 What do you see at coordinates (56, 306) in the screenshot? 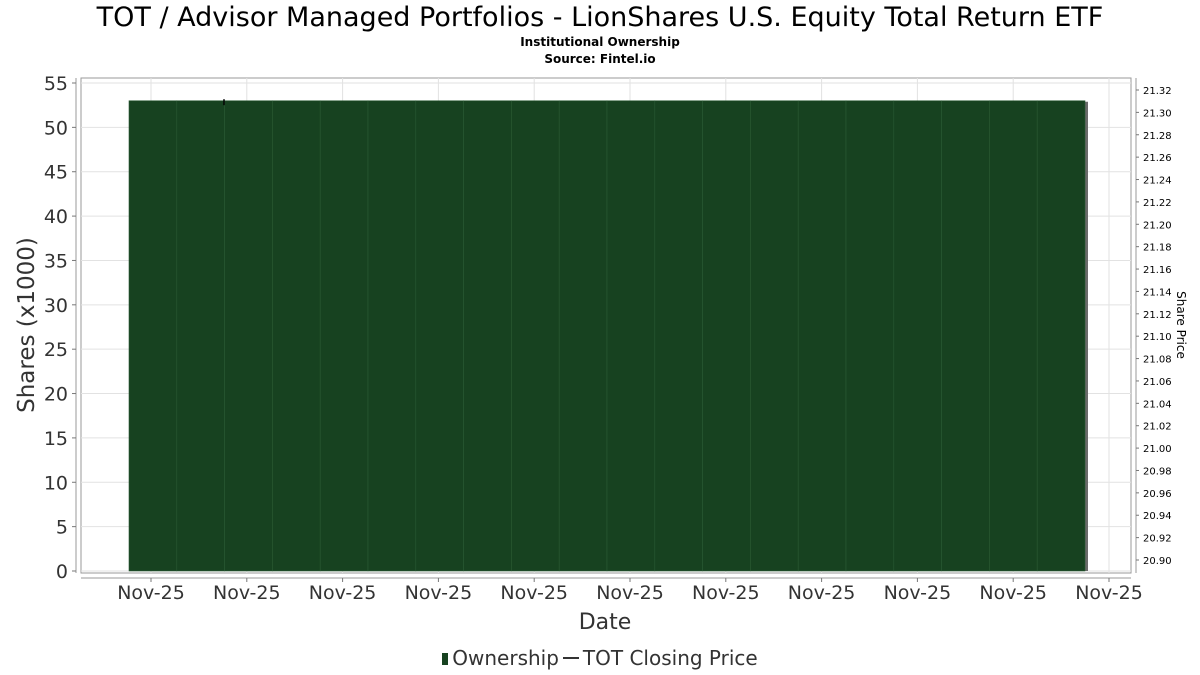
I see `y-tick-label: 30` at bounding box center [56, 306].